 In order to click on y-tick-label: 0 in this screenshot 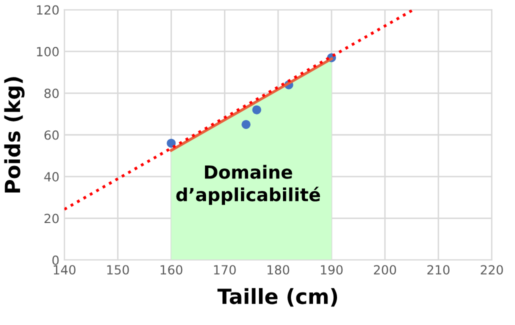, I will do `click(55, 260)`.